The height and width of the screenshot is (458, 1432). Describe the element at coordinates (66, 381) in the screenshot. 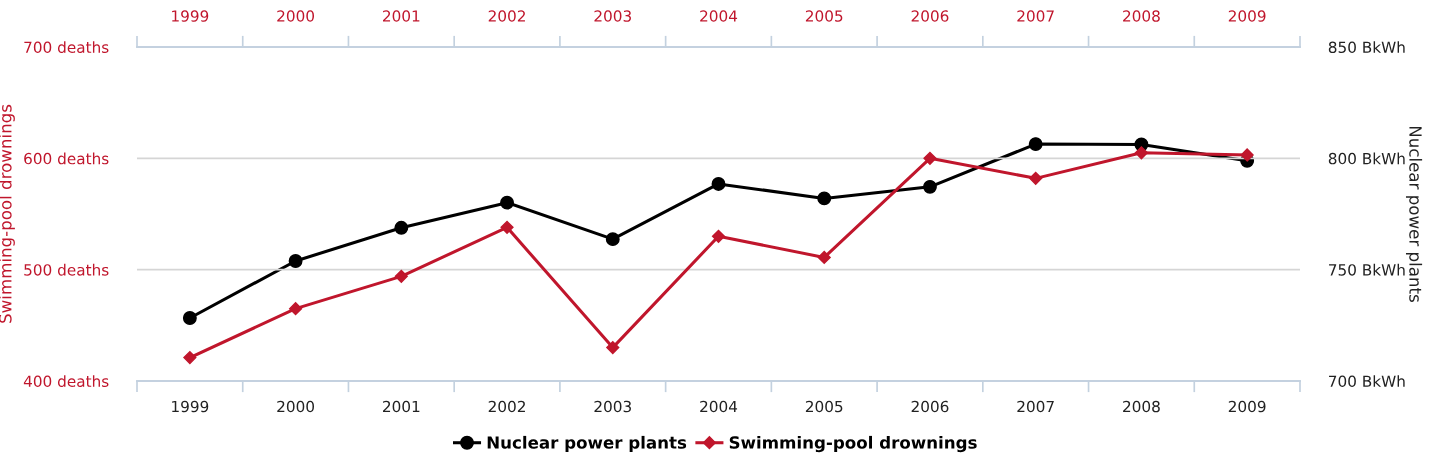

I see `y-tick-label: 400 deaths` at that location.